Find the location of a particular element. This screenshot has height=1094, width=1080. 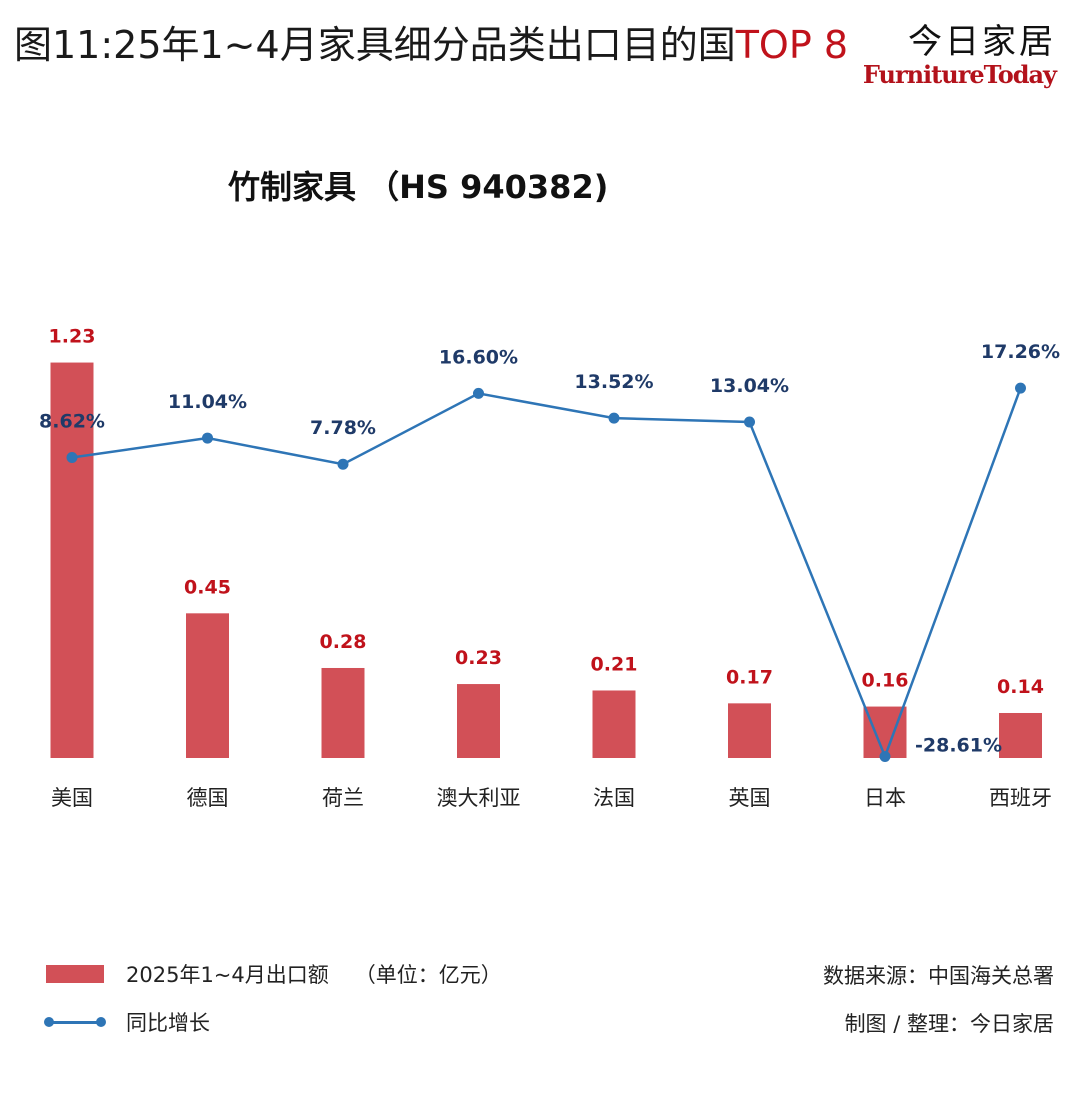

legend-bar-label: 2025年1~4月出口额 is located at coordinates (227, 975).